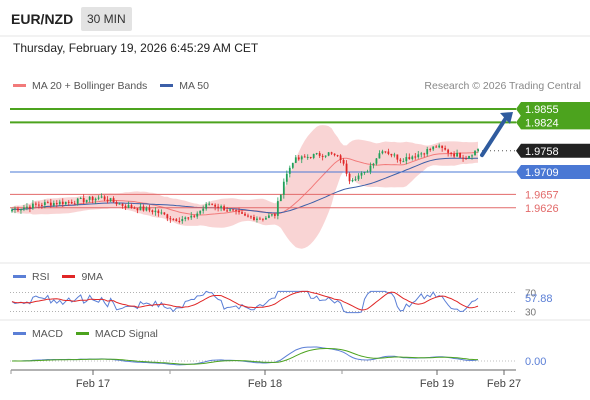  Describe the element at coordinates (38, 334) in the screenshot. I see `legend-item-macd: MACD` at that location.